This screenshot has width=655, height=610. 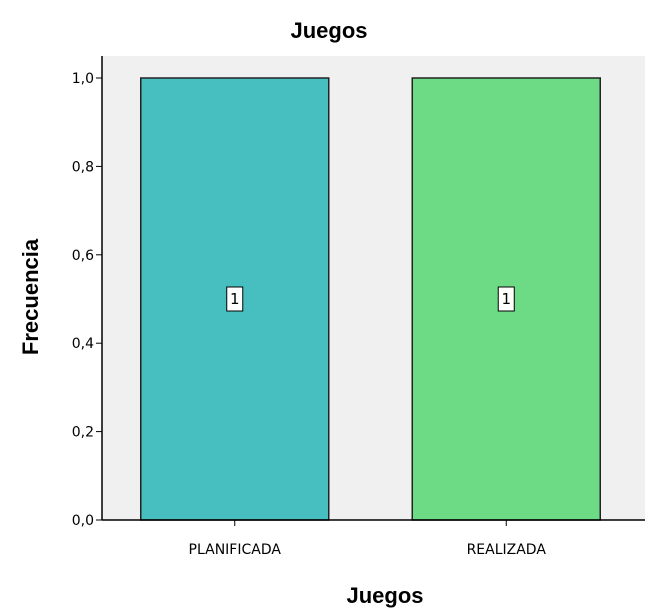 I want to click on y-tick-label: 1,0, so click(x=83, y=79).